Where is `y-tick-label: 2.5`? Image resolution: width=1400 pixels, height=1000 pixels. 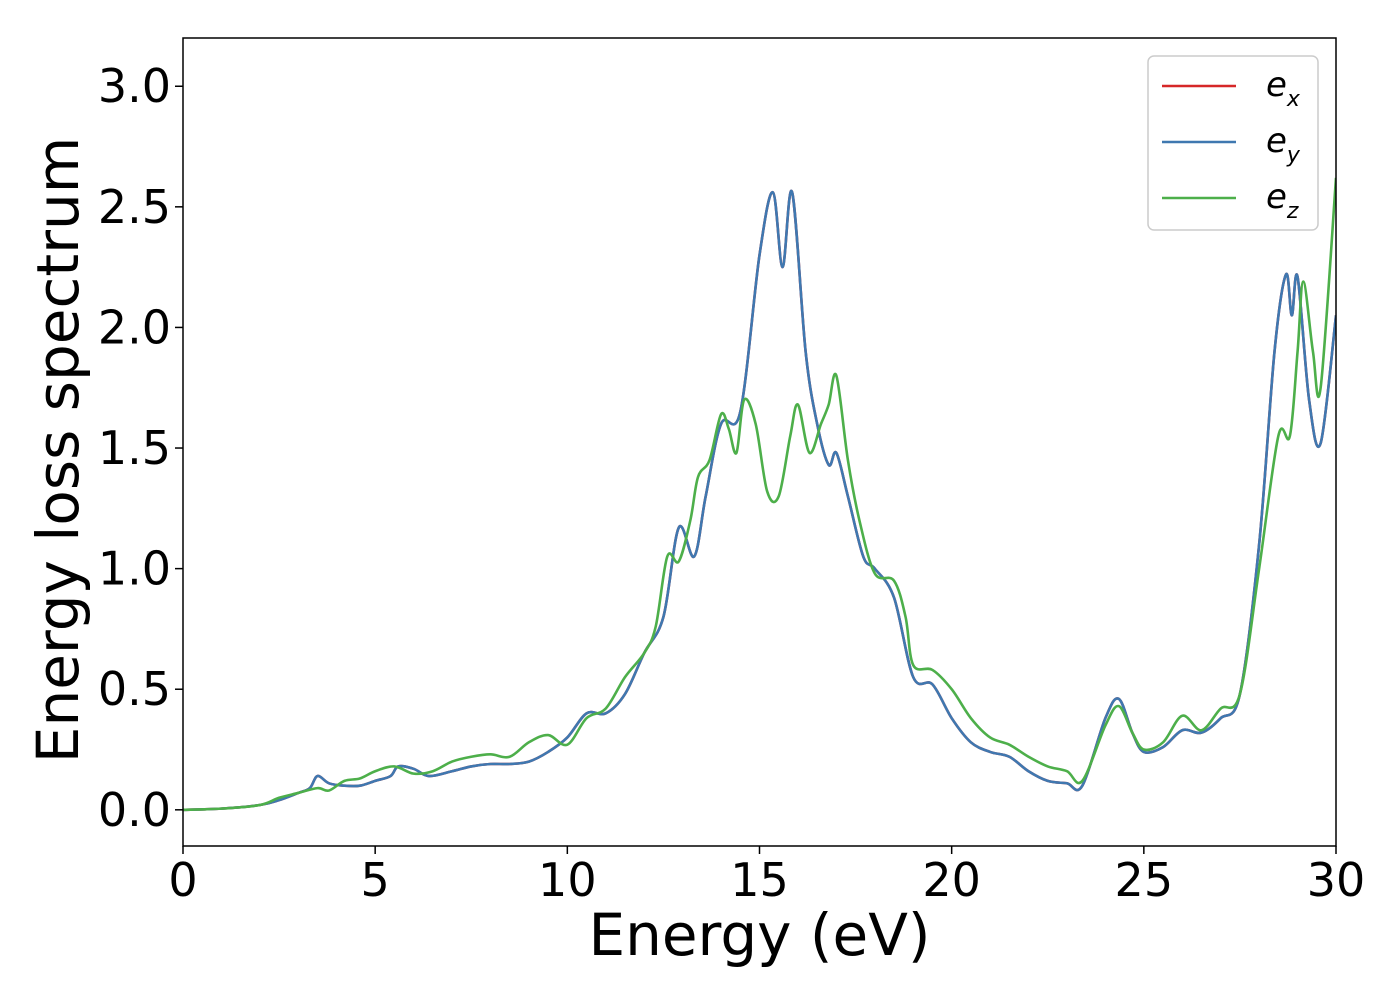
y-tick-label: 2.5 is located at coordinates (134, 207).